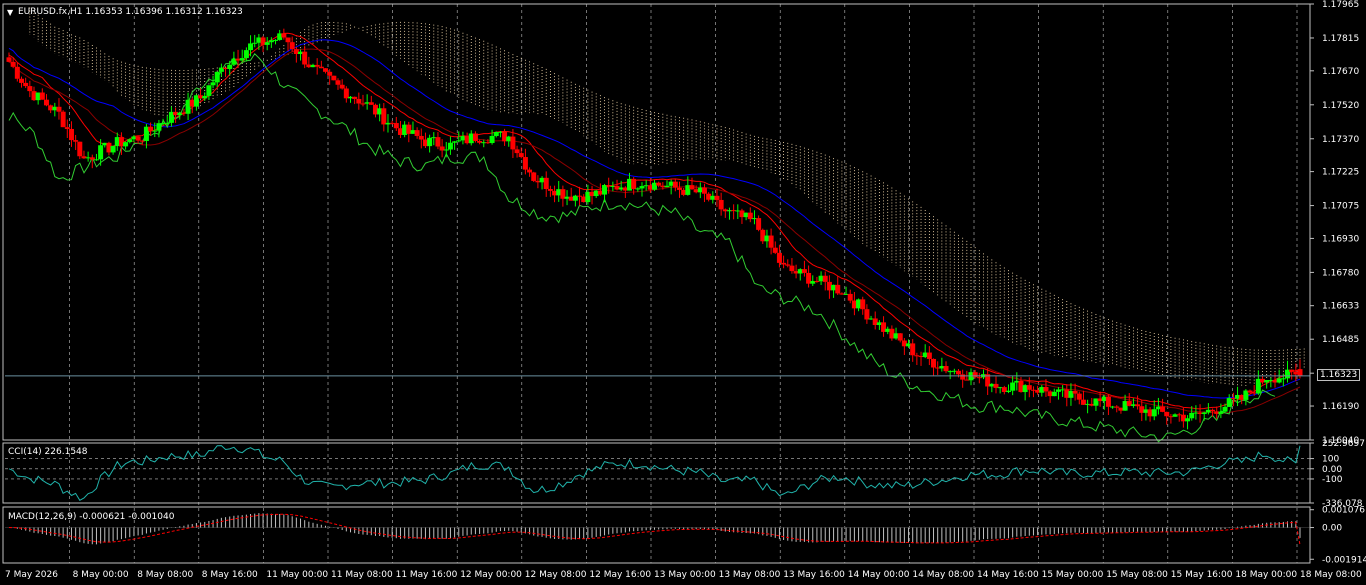 The image size is (1366, 585). I want to click on x-tick-label: 14 May 00:00, so click(879, 575).